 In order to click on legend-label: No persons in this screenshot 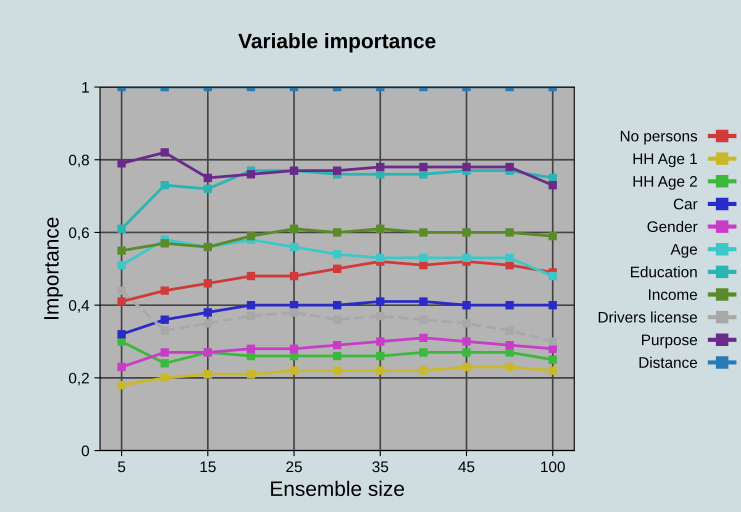, I will do `click(659, 137)`.